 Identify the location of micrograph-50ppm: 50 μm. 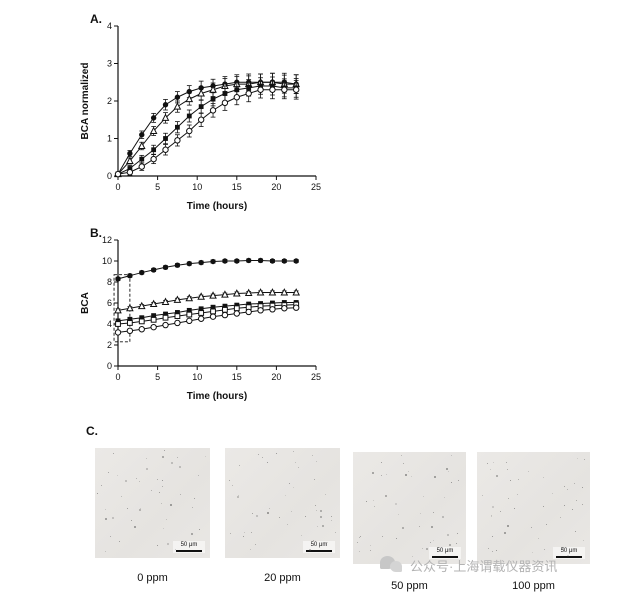
(409, 508).